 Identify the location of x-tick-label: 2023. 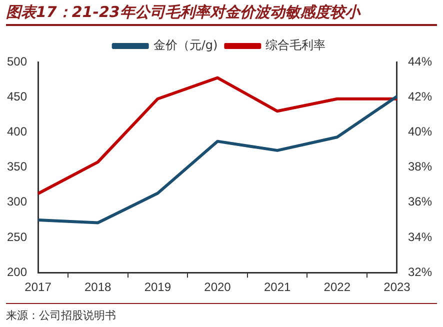
(397, 287).